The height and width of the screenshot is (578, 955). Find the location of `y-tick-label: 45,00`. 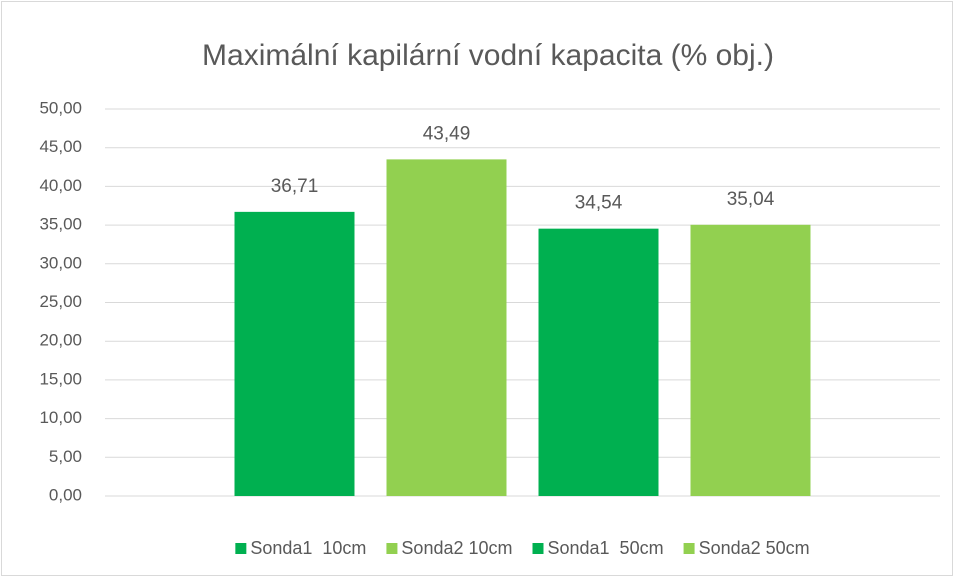

y-tick-label: 45,00 is located at coordinates (60, 146).